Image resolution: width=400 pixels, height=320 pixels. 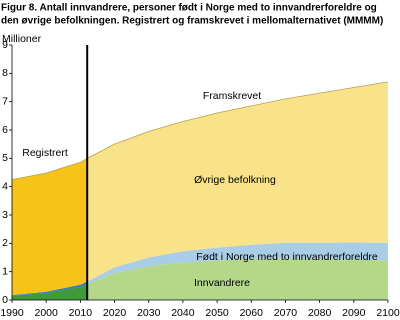 I want to click on series-label: Øvrige befolkning, so click(x=235, y=180).